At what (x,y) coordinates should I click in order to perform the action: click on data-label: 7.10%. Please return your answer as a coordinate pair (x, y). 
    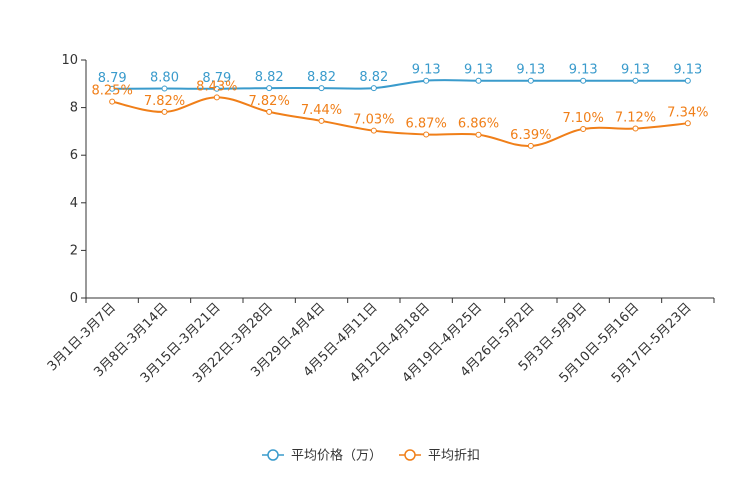
    Looking at the image, I should click on (583, 118).